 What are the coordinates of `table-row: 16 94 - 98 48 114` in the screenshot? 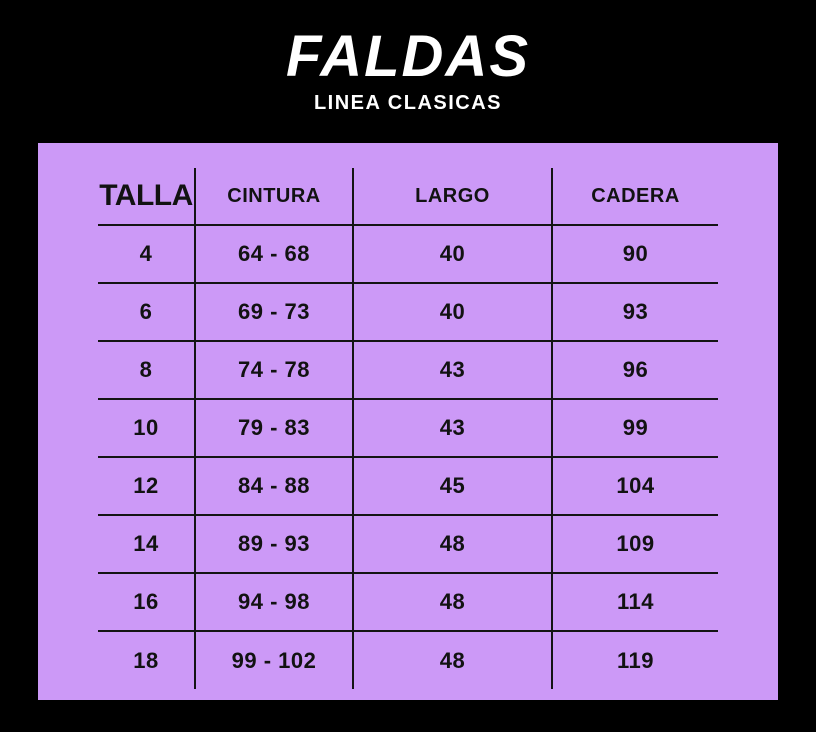 It's located at (408, 601).